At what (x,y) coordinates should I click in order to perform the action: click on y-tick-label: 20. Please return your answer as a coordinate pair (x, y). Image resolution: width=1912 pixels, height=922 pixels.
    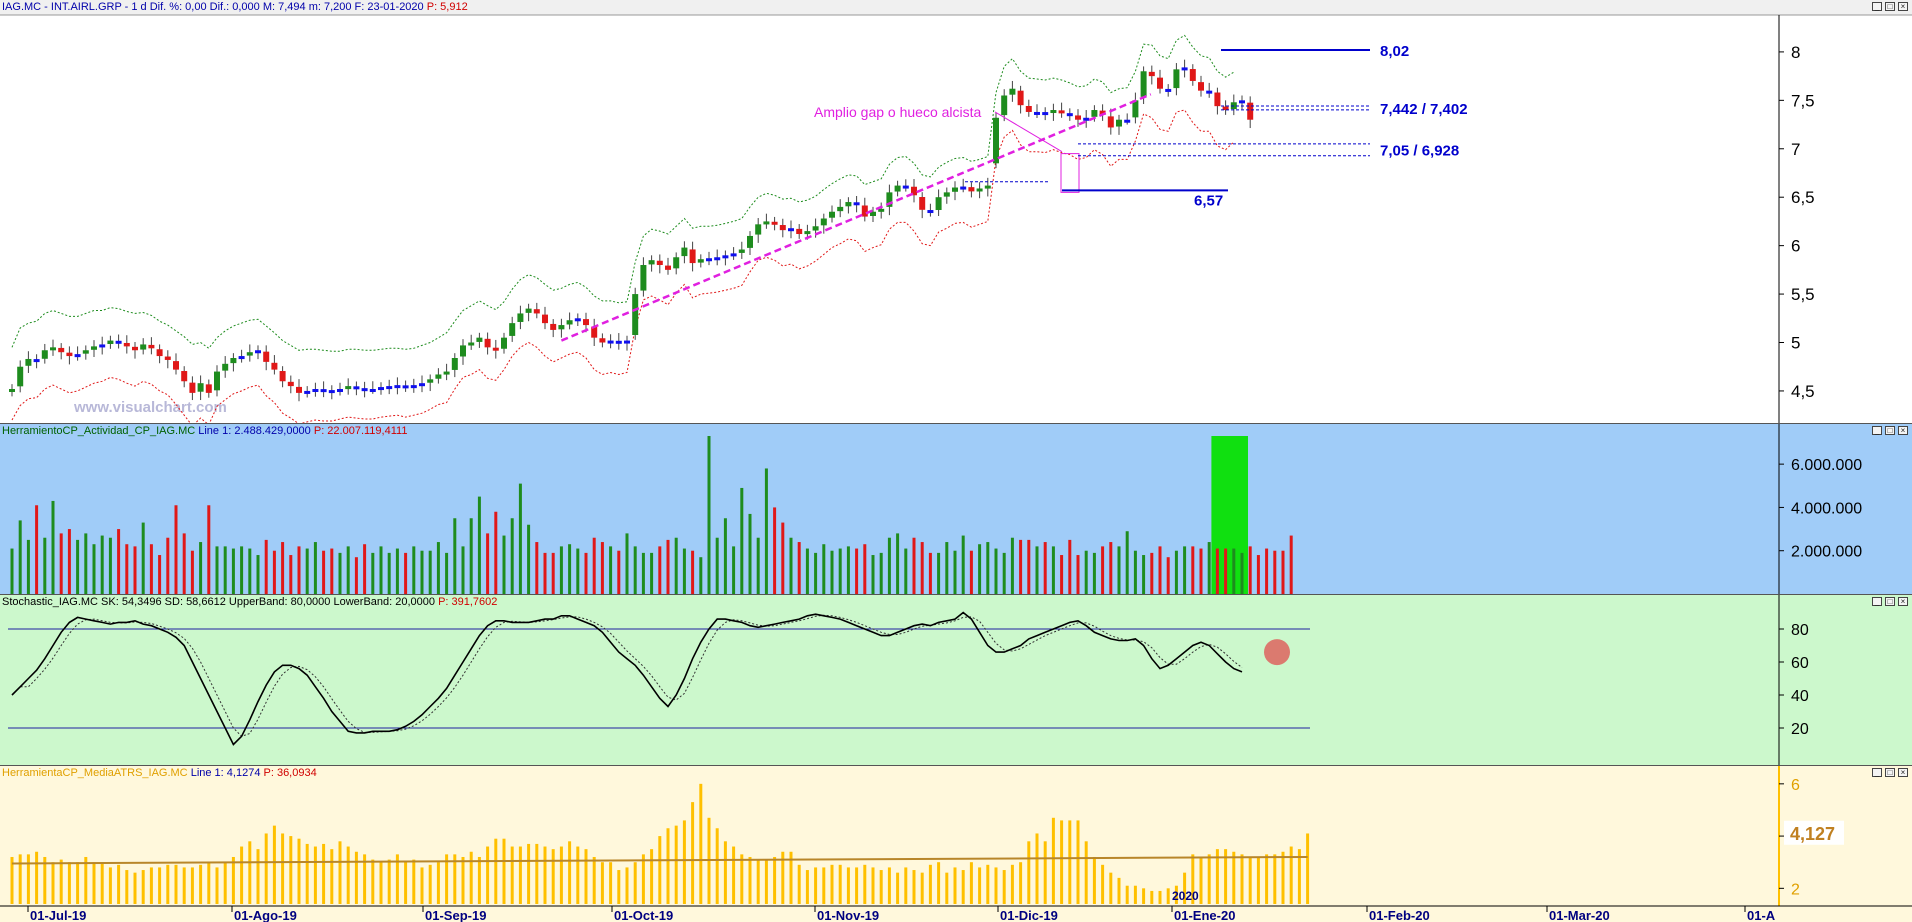
    Looking at the image, I should click on (1800, 729).